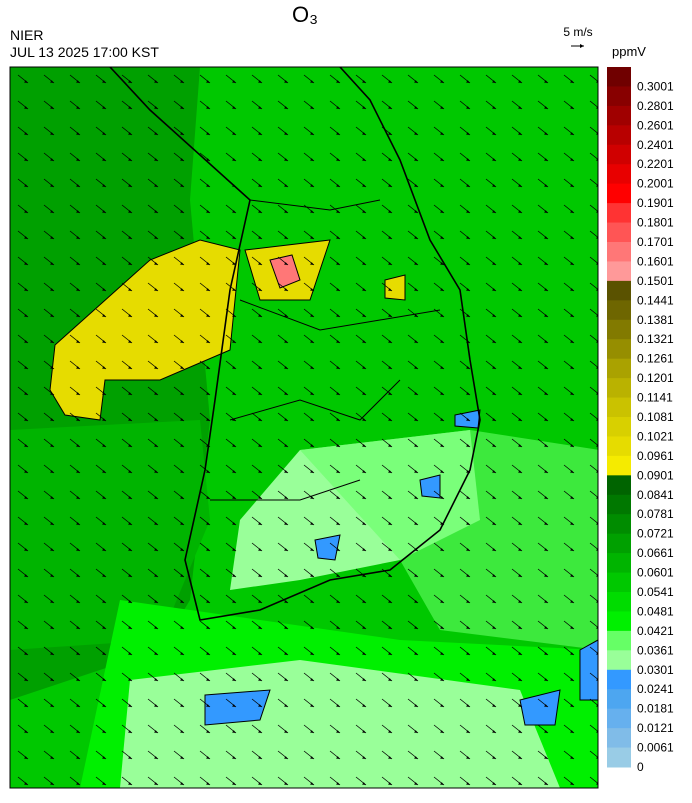 The height and width of the screenshot is (803, 692). Describe the element at coordinates (655, 728) in the screenshot. I see `colorbar-label: 0.0121` at that location.